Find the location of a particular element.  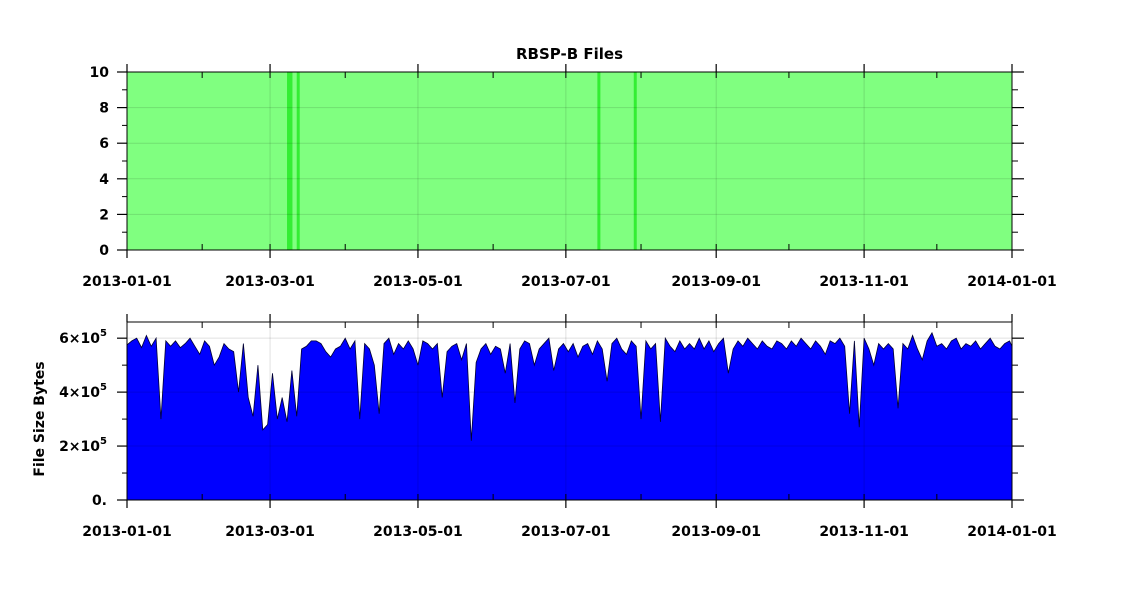

y-tick-label: 10 is located at coordinates (100, 73).